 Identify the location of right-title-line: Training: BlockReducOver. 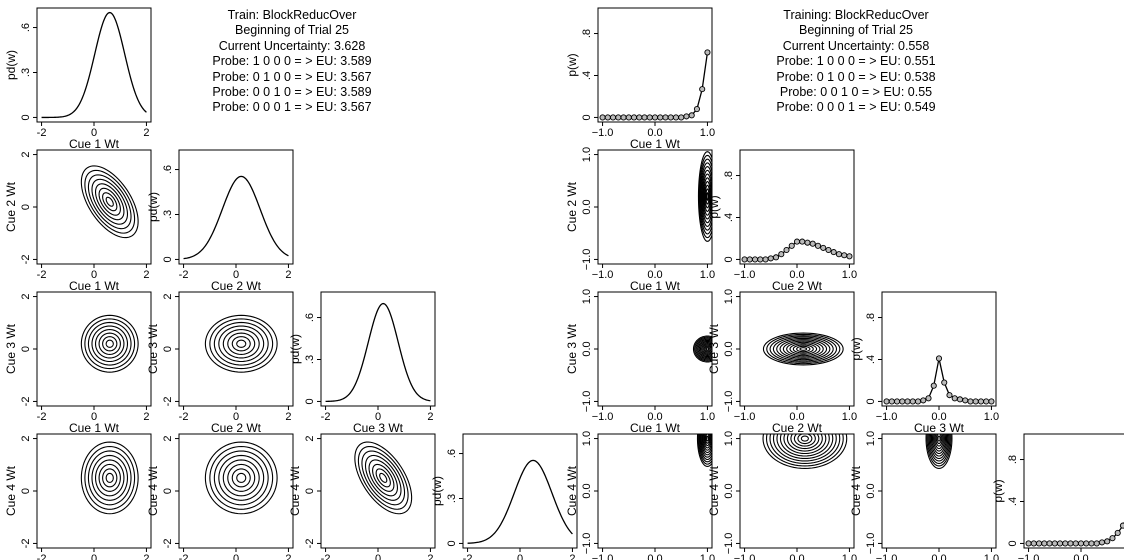
(856, 15).